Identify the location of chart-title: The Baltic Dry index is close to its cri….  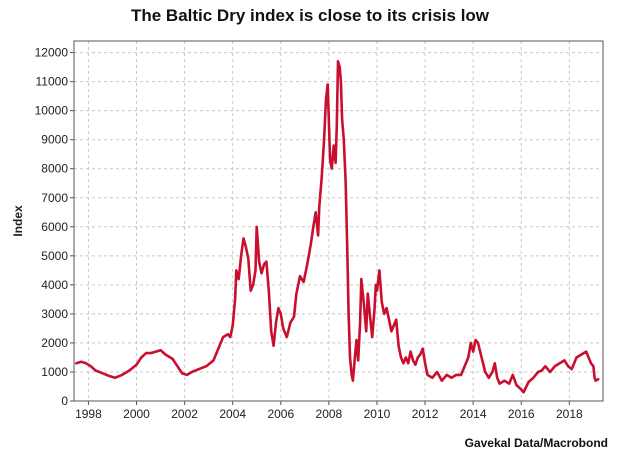
(310, 15).